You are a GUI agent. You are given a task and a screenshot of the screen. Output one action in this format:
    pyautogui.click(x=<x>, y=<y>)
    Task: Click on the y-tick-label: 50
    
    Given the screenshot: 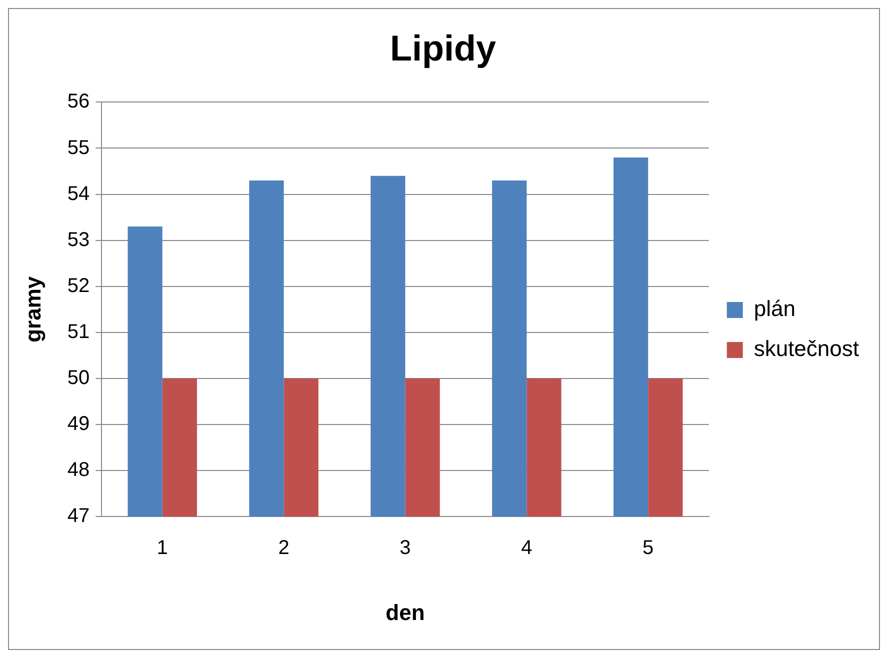 What is the action you would take?
    pyautogui.click(x=78, y=377)
    